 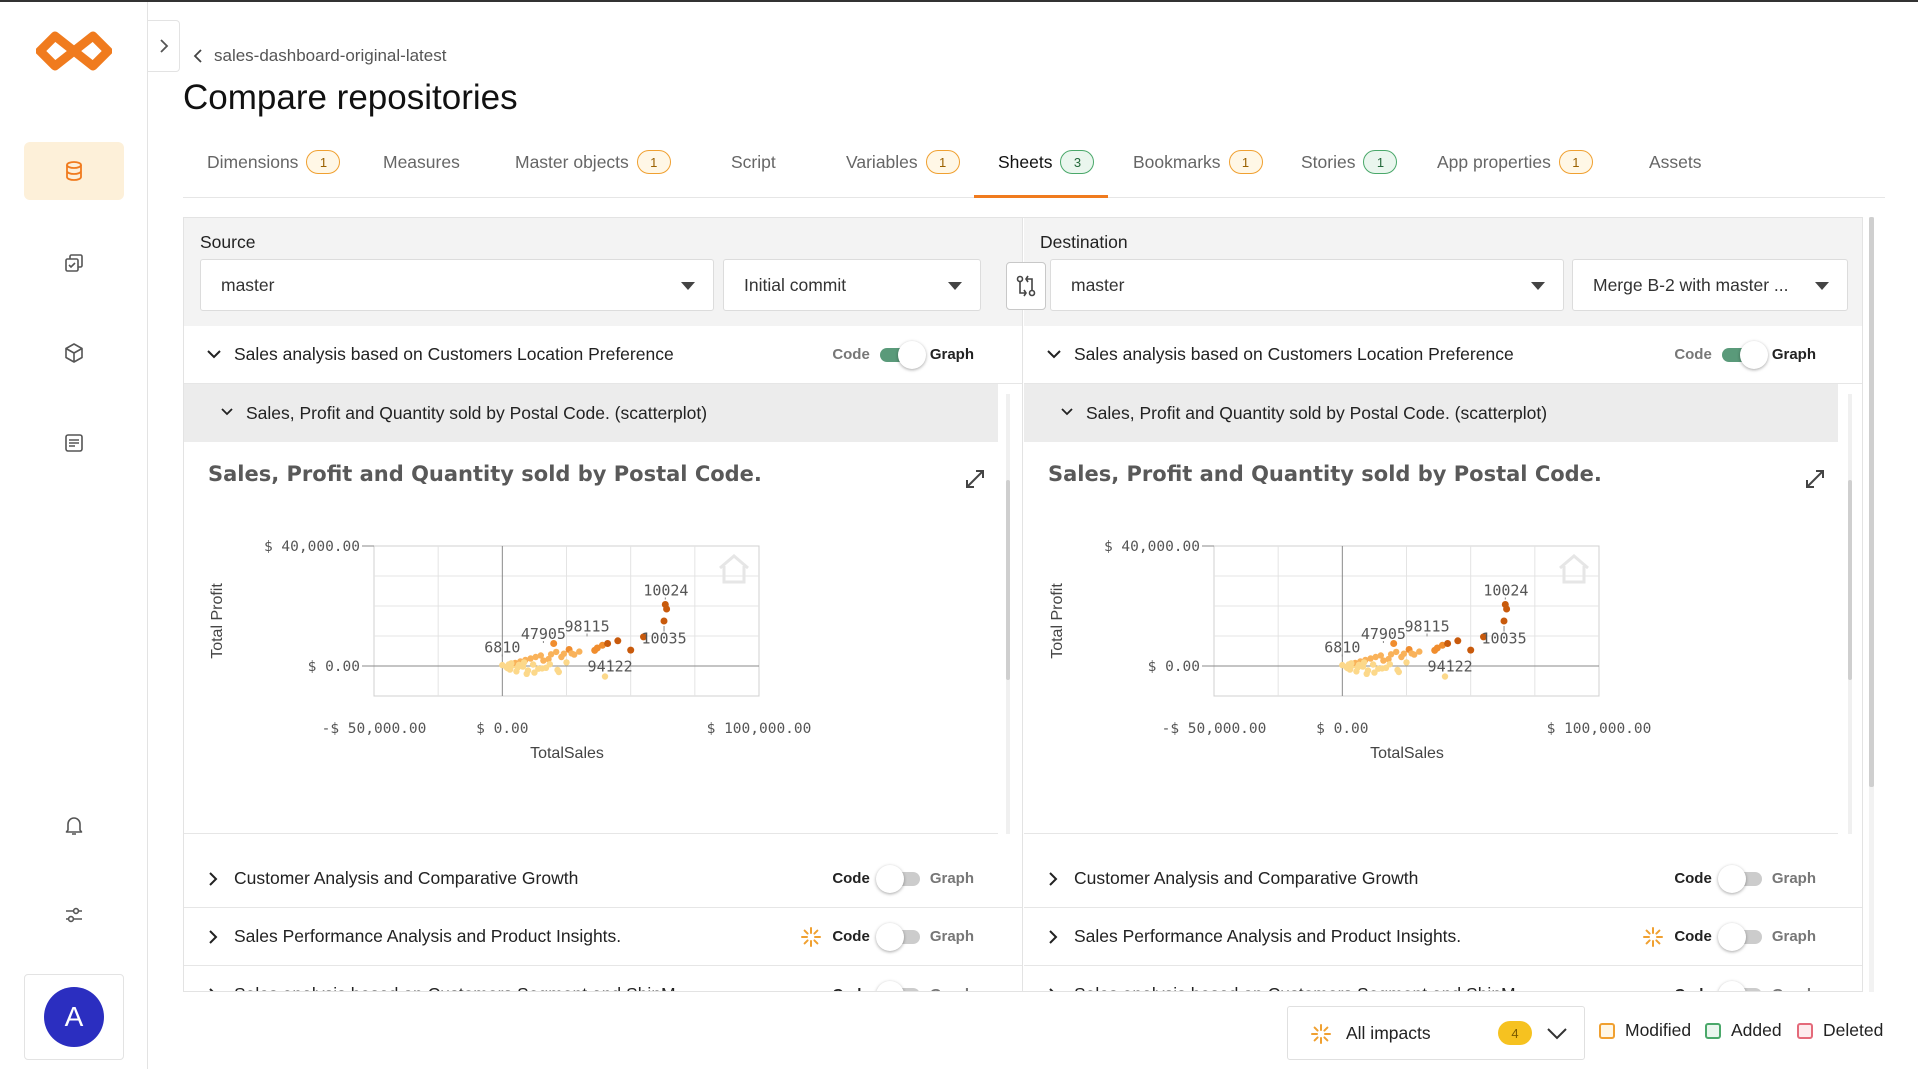 I want to click on home-watermark-icon, so click(x=734, y=569).